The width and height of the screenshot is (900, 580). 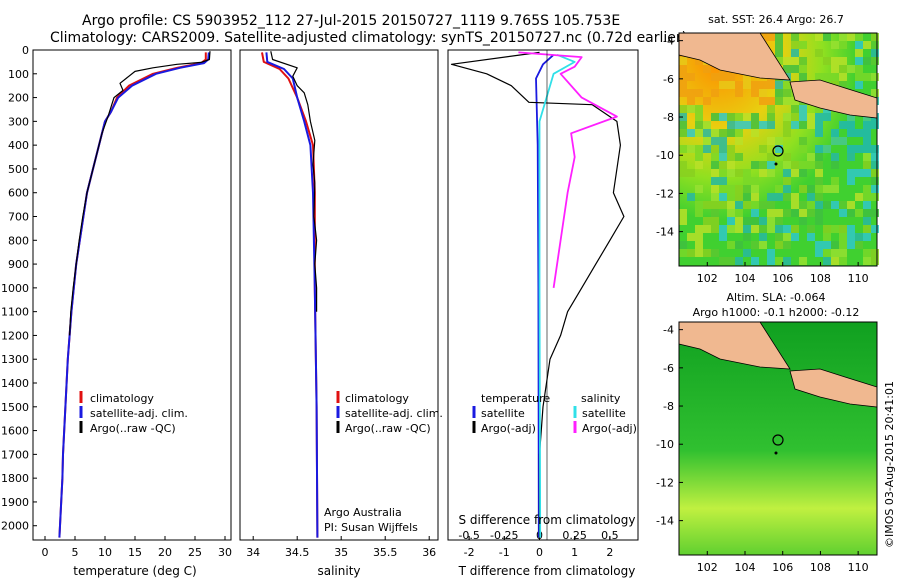 I want to click on legend-label-argo: Argo(..raw -QC), so click(x=388, y=428).